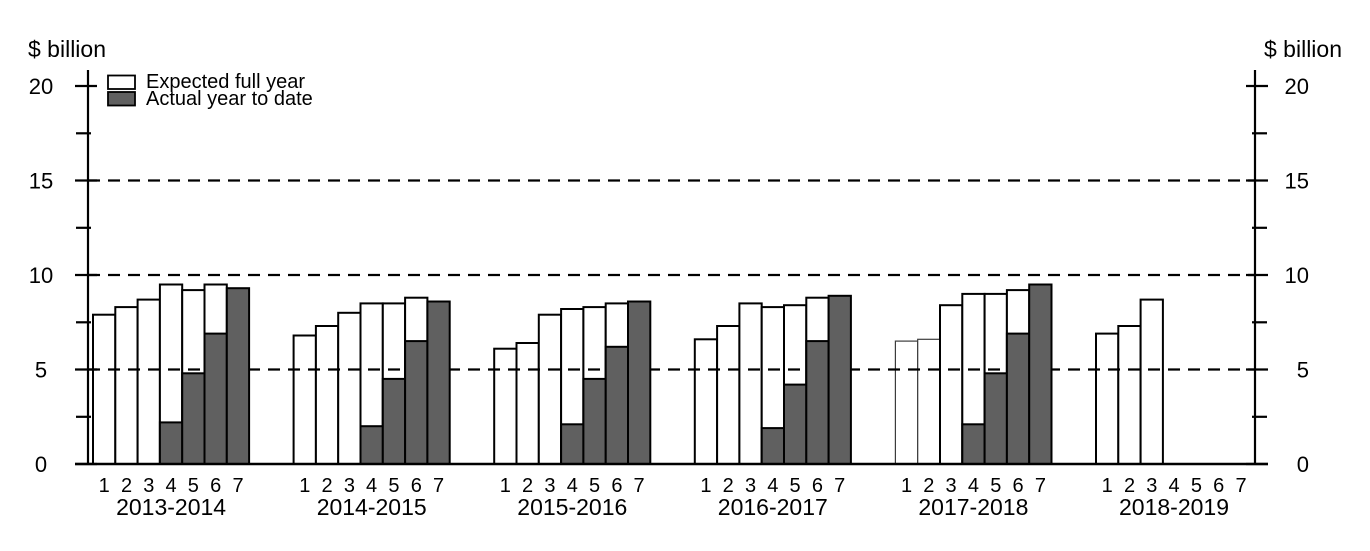 Image resolution: width=1370 pixels, height=551 pixels. What do you see at coordinates (951, 486) in the screenshot?
I see `position-label-2017-2018-3: 3` at bounding box center [951, 486].